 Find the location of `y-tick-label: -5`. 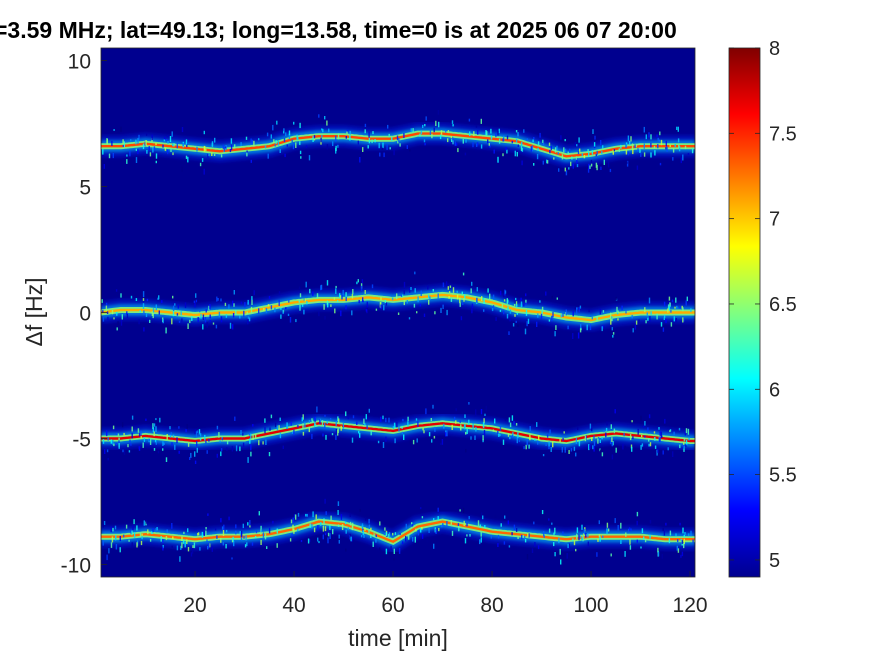

y-tick-label: -5 is located at coordinates (81, 439).